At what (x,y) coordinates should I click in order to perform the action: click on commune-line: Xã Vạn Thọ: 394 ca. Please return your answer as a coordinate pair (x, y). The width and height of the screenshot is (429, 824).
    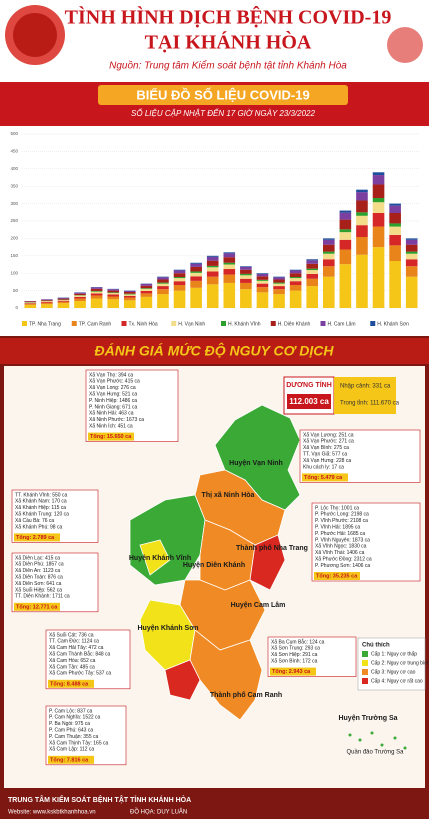
    Looking at the image, I should click on (111, 375).